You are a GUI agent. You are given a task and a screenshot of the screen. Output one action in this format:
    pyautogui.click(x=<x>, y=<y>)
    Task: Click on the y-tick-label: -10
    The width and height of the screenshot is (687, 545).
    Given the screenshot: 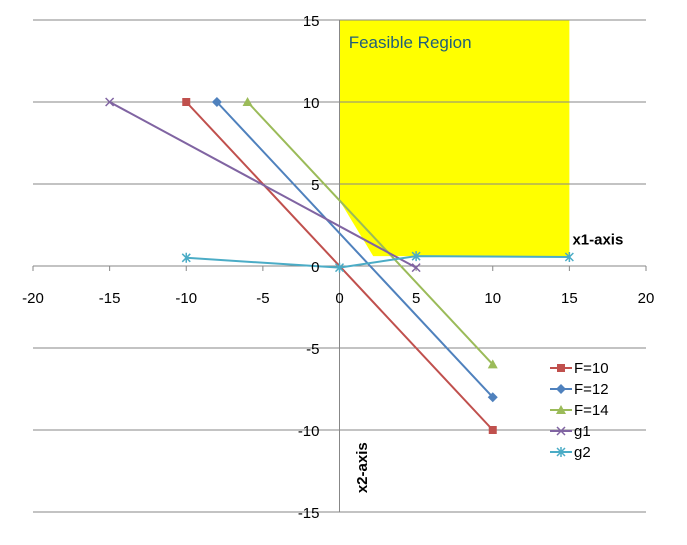 What is the action you would take?
    pyautogui.click(x=309, y=431)
    